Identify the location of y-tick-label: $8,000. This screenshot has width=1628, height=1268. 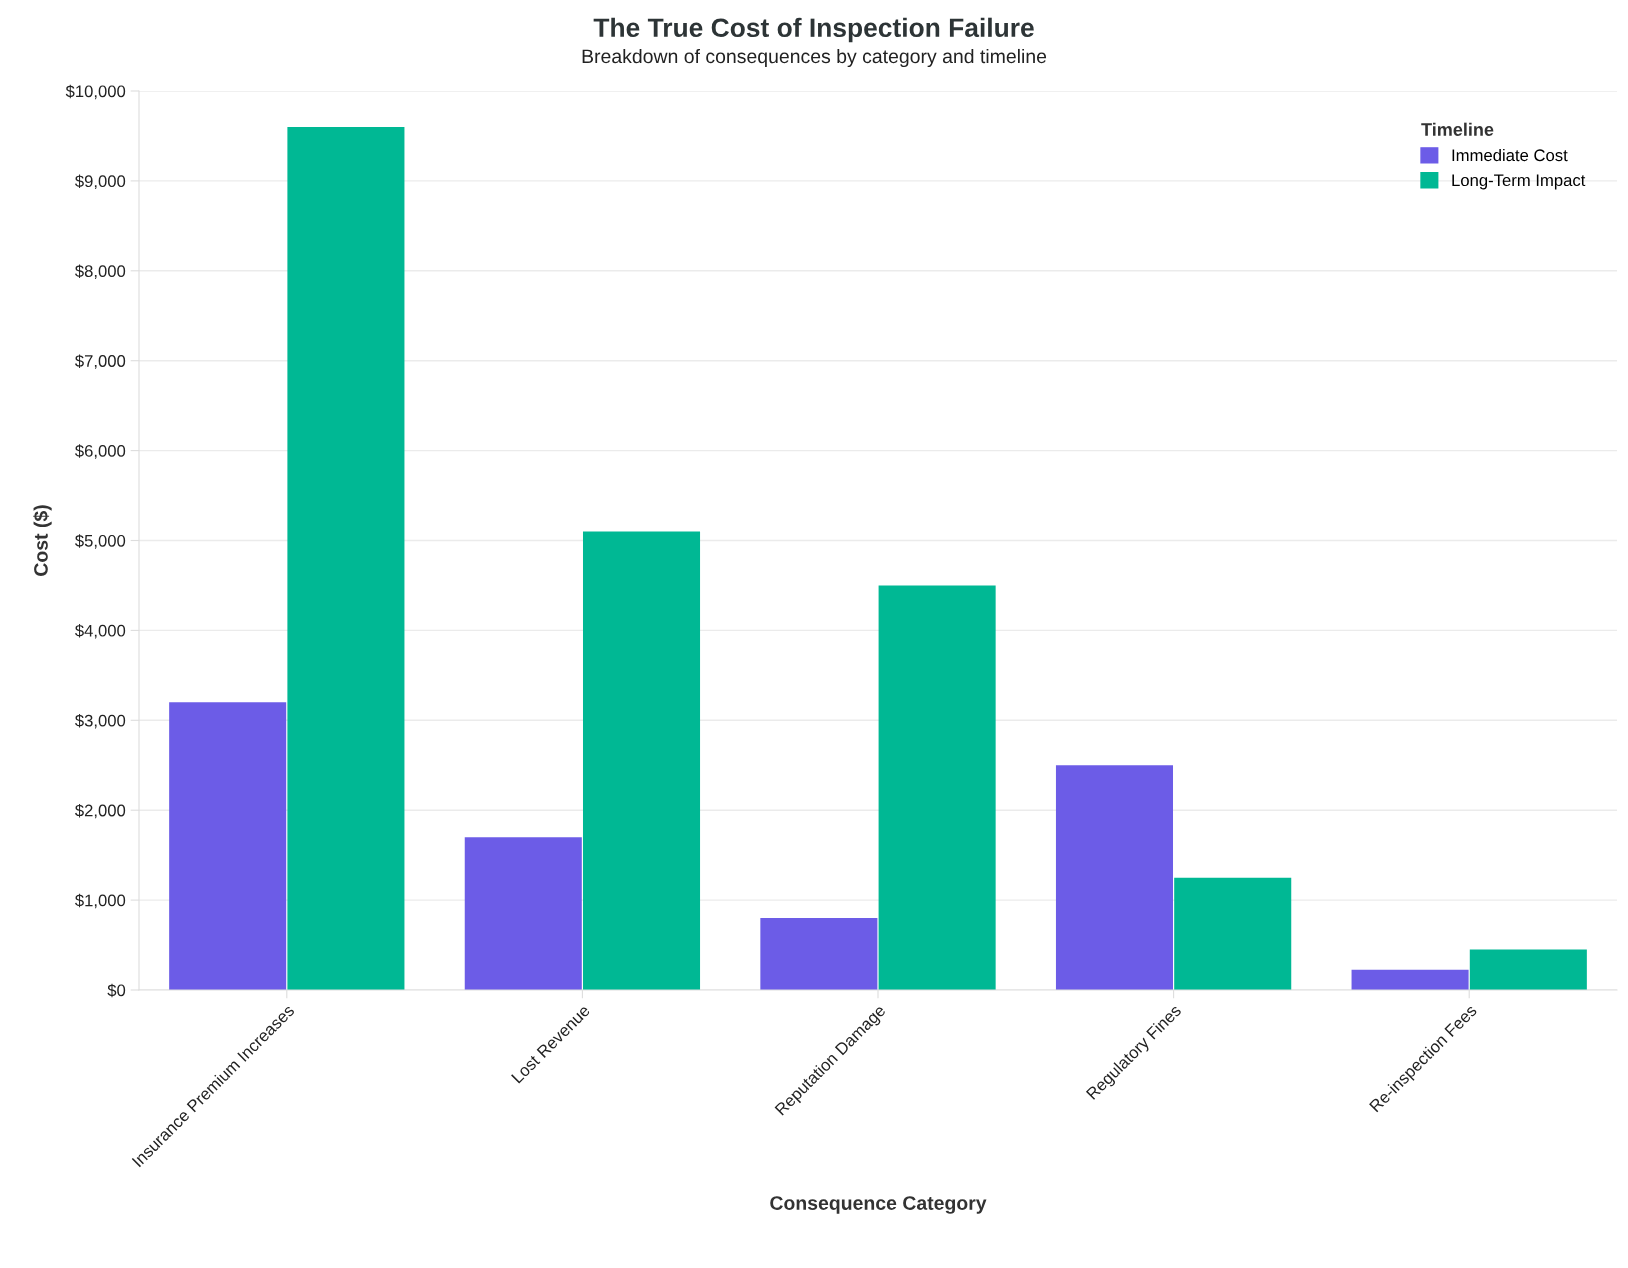
(100, 271).